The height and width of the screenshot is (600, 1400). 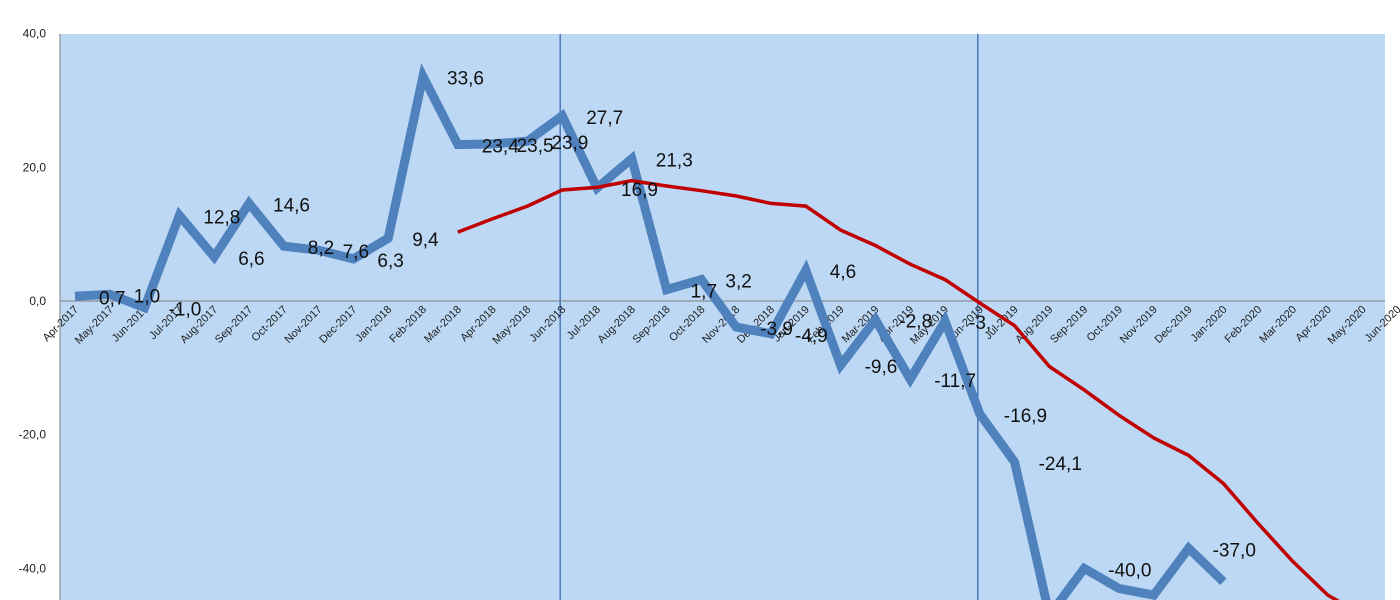 What do you see at coordinates (674, 161) in the screenshot?
I see `data-label: 21,3` at bounding box center [674, 161].